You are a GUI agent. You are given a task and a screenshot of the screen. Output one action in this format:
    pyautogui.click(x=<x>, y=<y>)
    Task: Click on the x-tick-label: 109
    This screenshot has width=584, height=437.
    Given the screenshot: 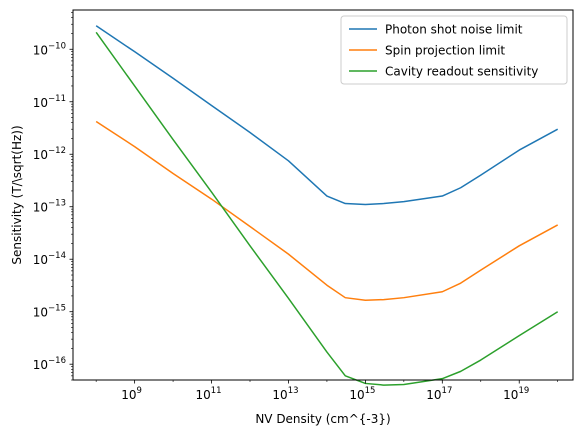 What is the action you would take?
    pyautogui.click(x=131, y=394)
    